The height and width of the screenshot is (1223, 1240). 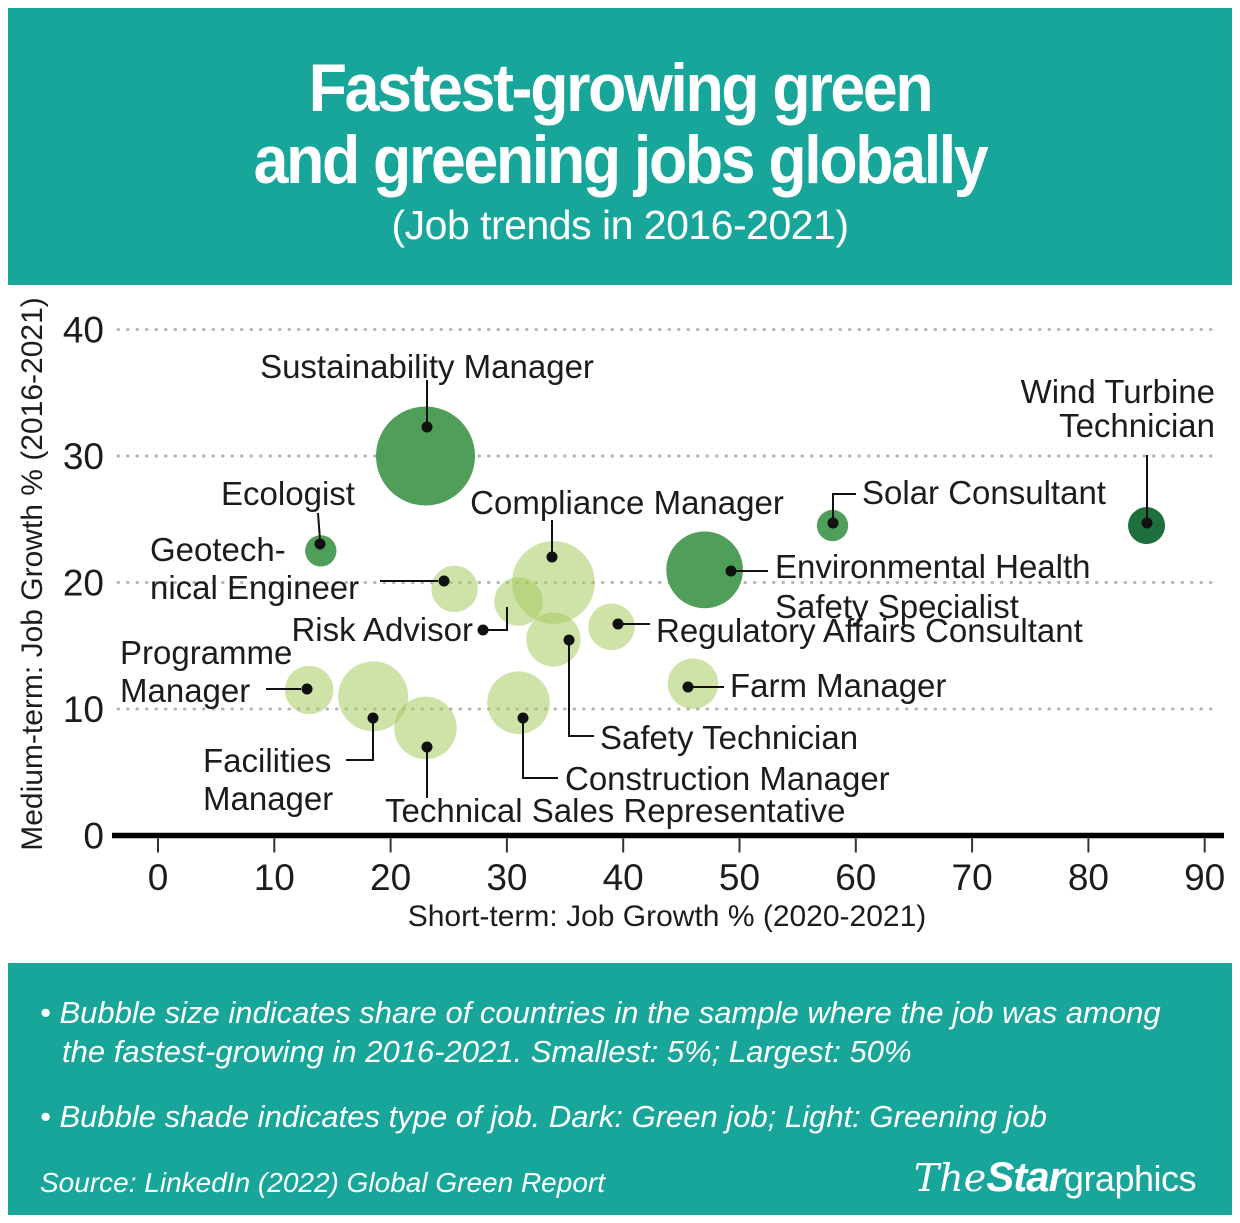 What do you see at coordinates (569, 640) in the screenshot?
I see `dot-safety-technician` at bounding box center [569, 640].